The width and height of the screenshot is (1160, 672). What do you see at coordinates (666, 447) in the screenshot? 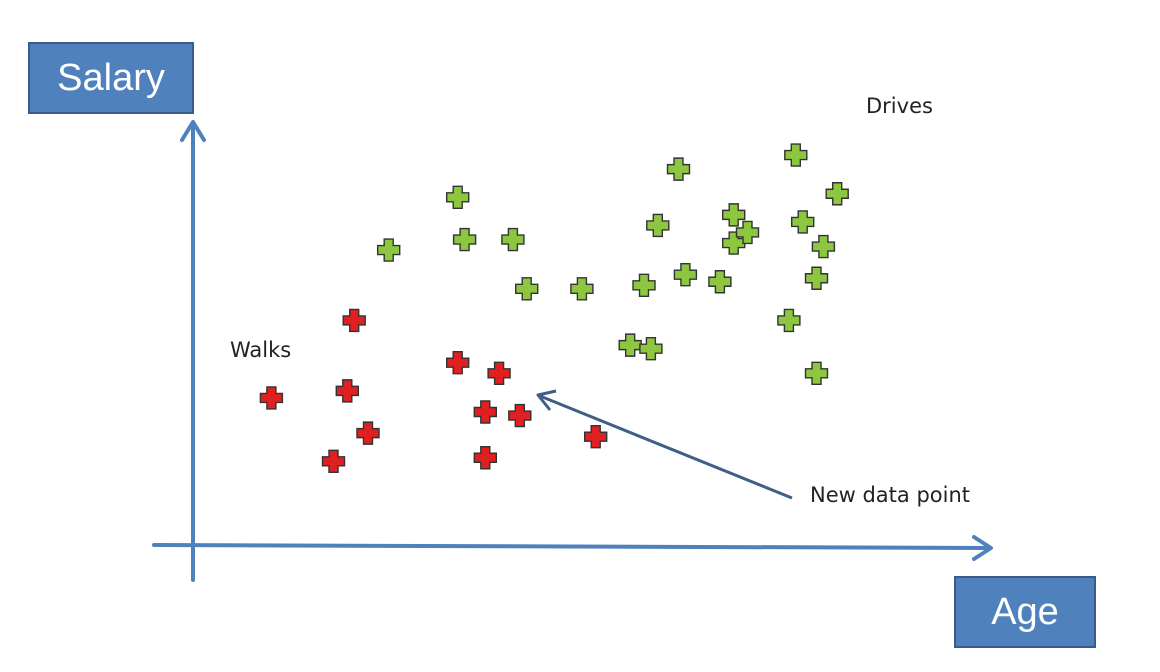
I see `new-point-arrow` at bounding box center [666, 447].